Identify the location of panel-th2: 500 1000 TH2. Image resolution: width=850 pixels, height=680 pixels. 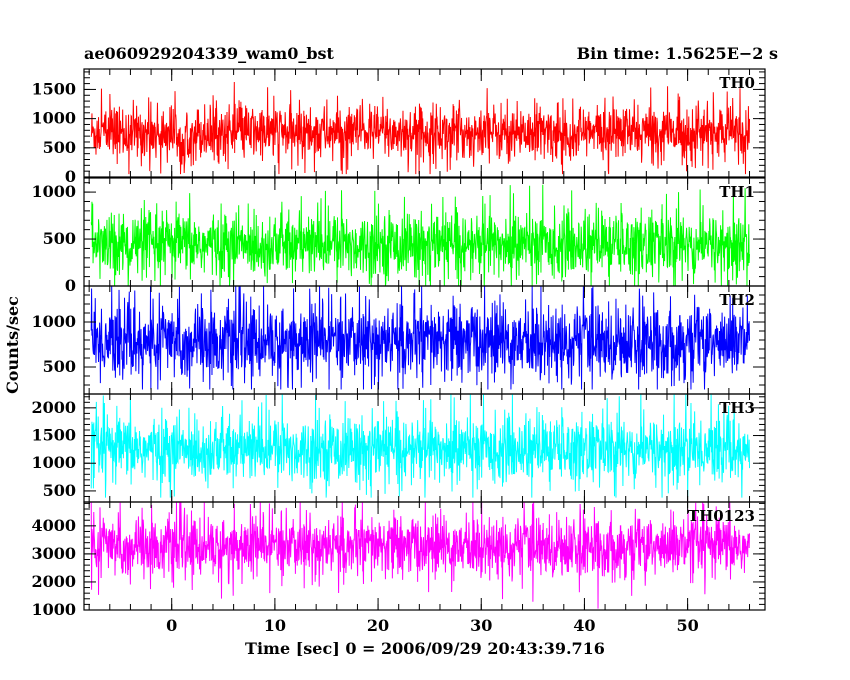
(398, 340).